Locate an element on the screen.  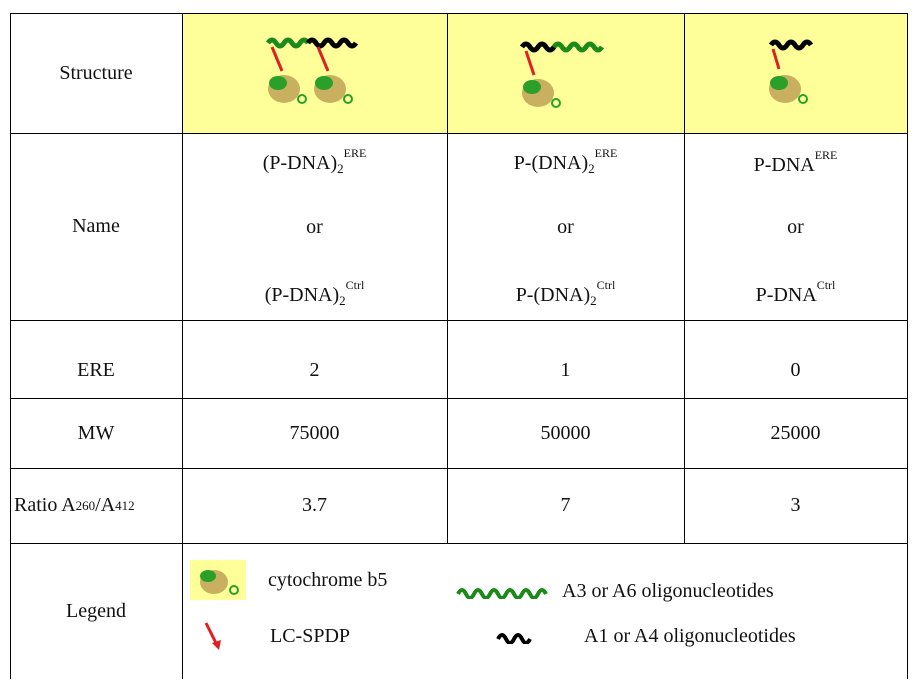
structure-dimer is located at coordinates (314, 73).